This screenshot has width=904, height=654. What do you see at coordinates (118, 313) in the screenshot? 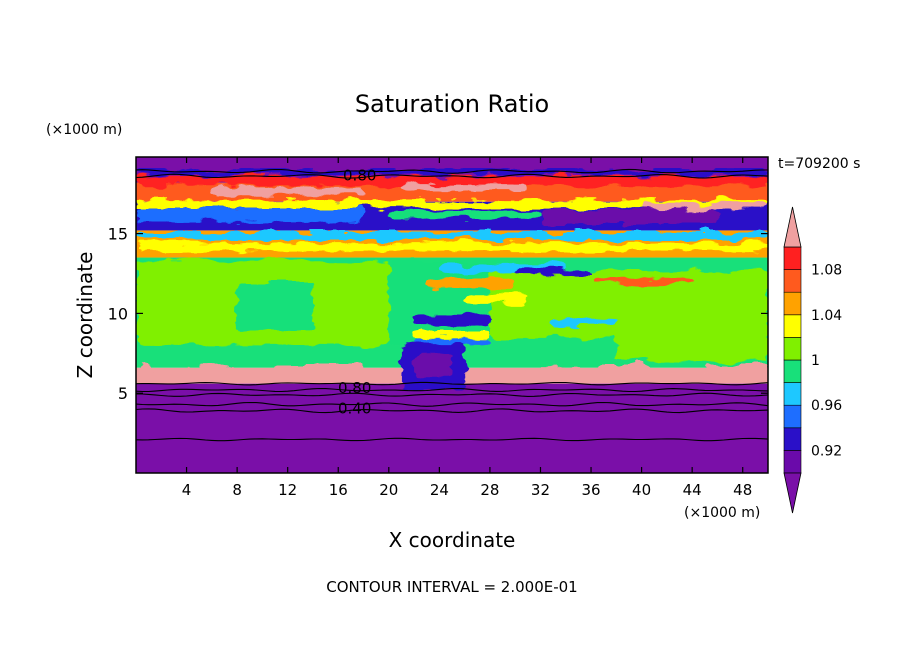
I see `y-tick-label: 10` at bounding box center [118, 313].